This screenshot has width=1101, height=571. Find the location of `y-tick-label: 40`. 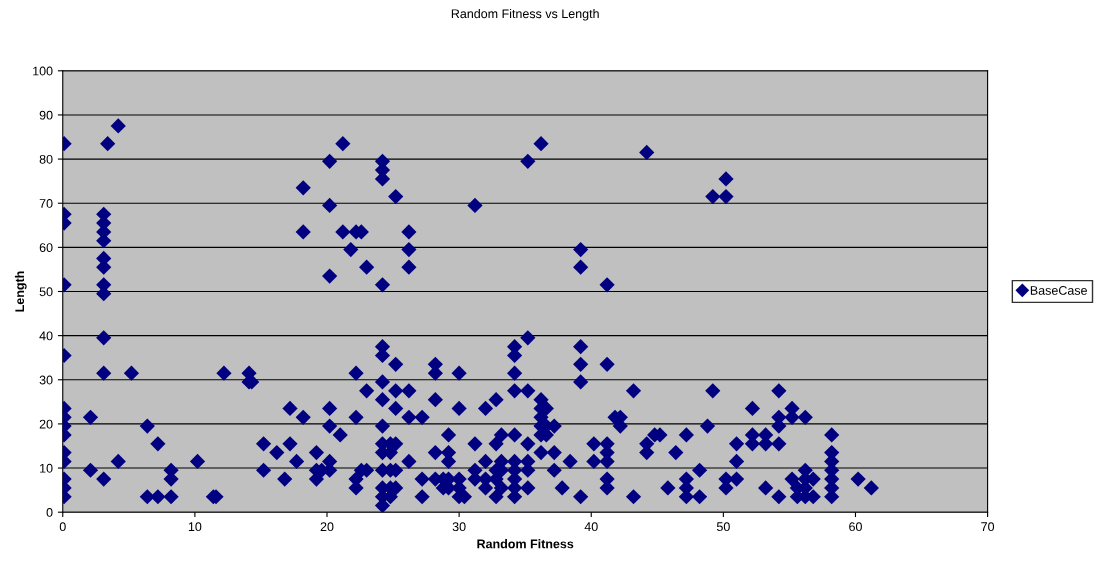

y-tick-label: 40 is located at coordinates (46, 336).